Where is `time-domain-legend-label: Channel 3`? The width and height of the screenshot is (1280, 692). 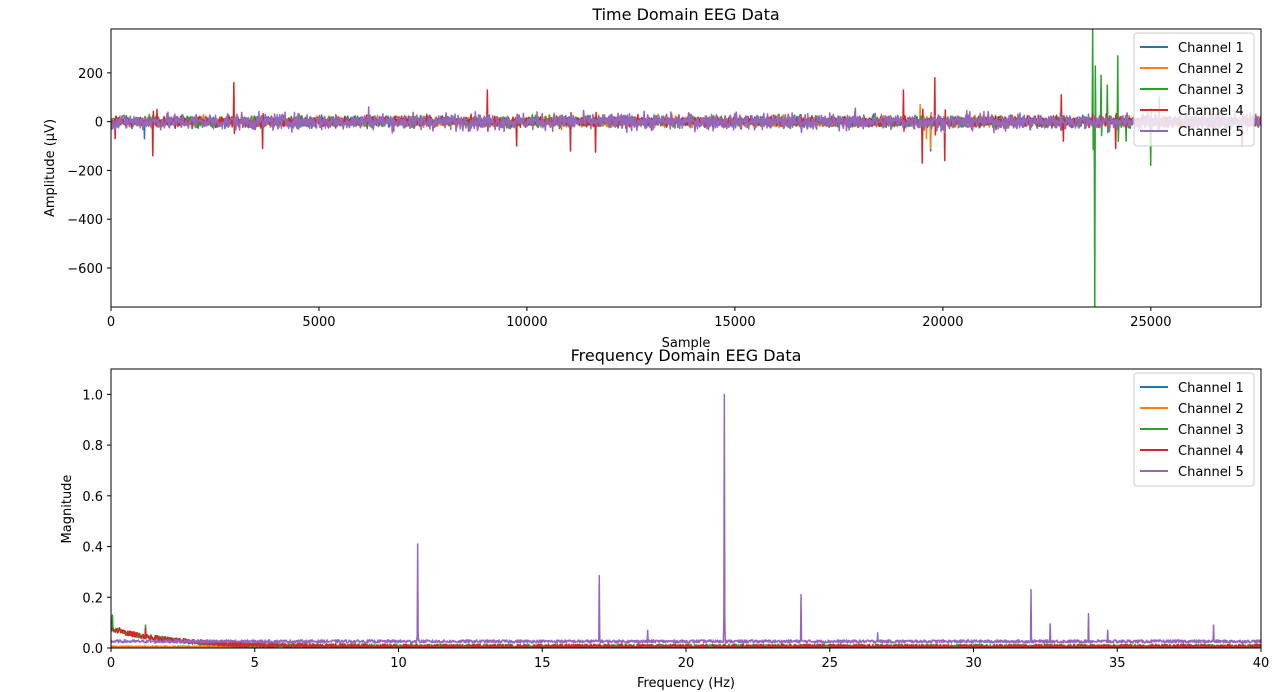
time-domain-legend-label: Channel 3 is located at coordinates (1211, 90).